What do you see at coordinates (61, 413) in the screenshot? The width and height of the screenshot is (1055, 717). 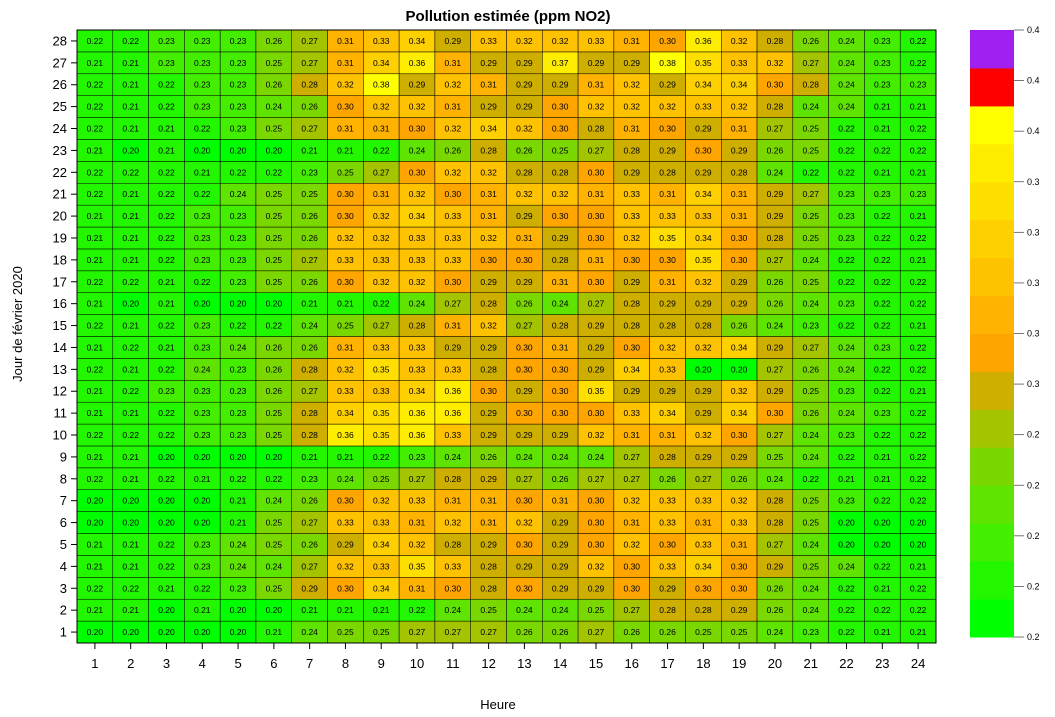 I see `y-tick-label: 11` at bounding box center [61, 413].